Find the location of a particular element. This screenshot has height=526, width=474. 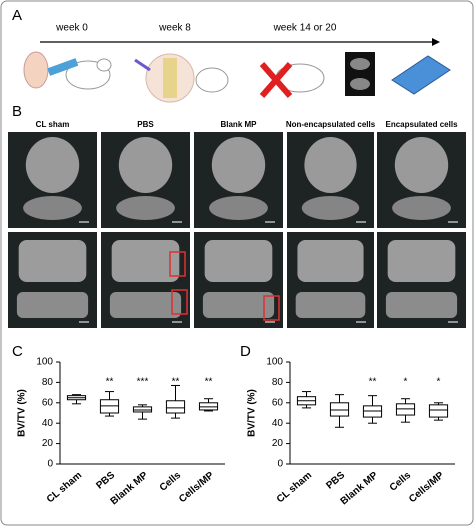

timepoint: week 0 is located at coordinates (71, 28).